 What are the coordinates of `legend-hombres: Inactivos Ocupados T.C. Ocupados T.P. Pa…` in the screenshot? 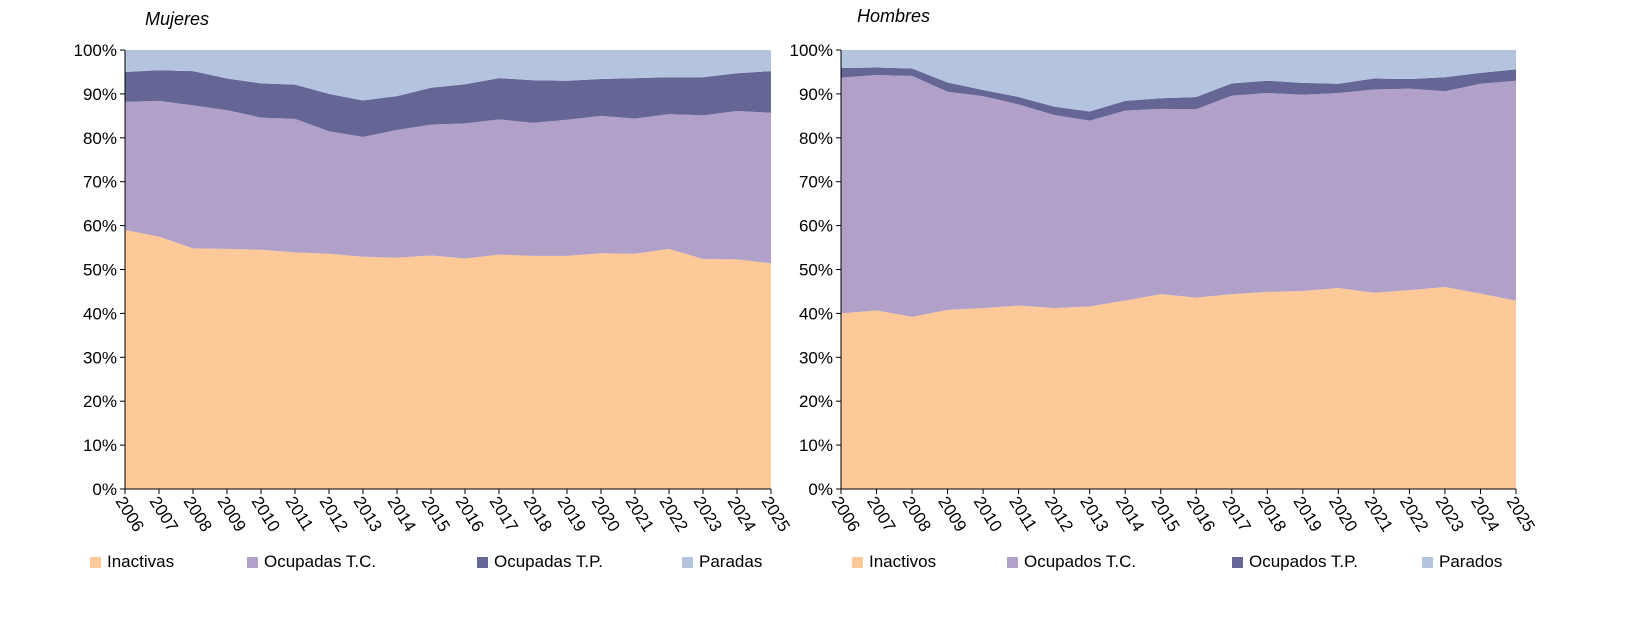 It's located at (1177, 562).